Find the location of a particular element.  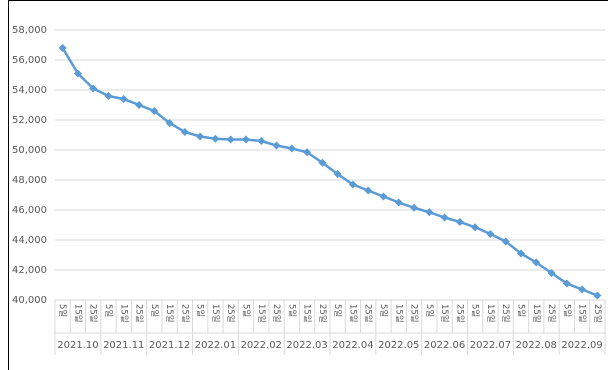

y-tick-label: 58,000 is located at coordinates (29, 30).